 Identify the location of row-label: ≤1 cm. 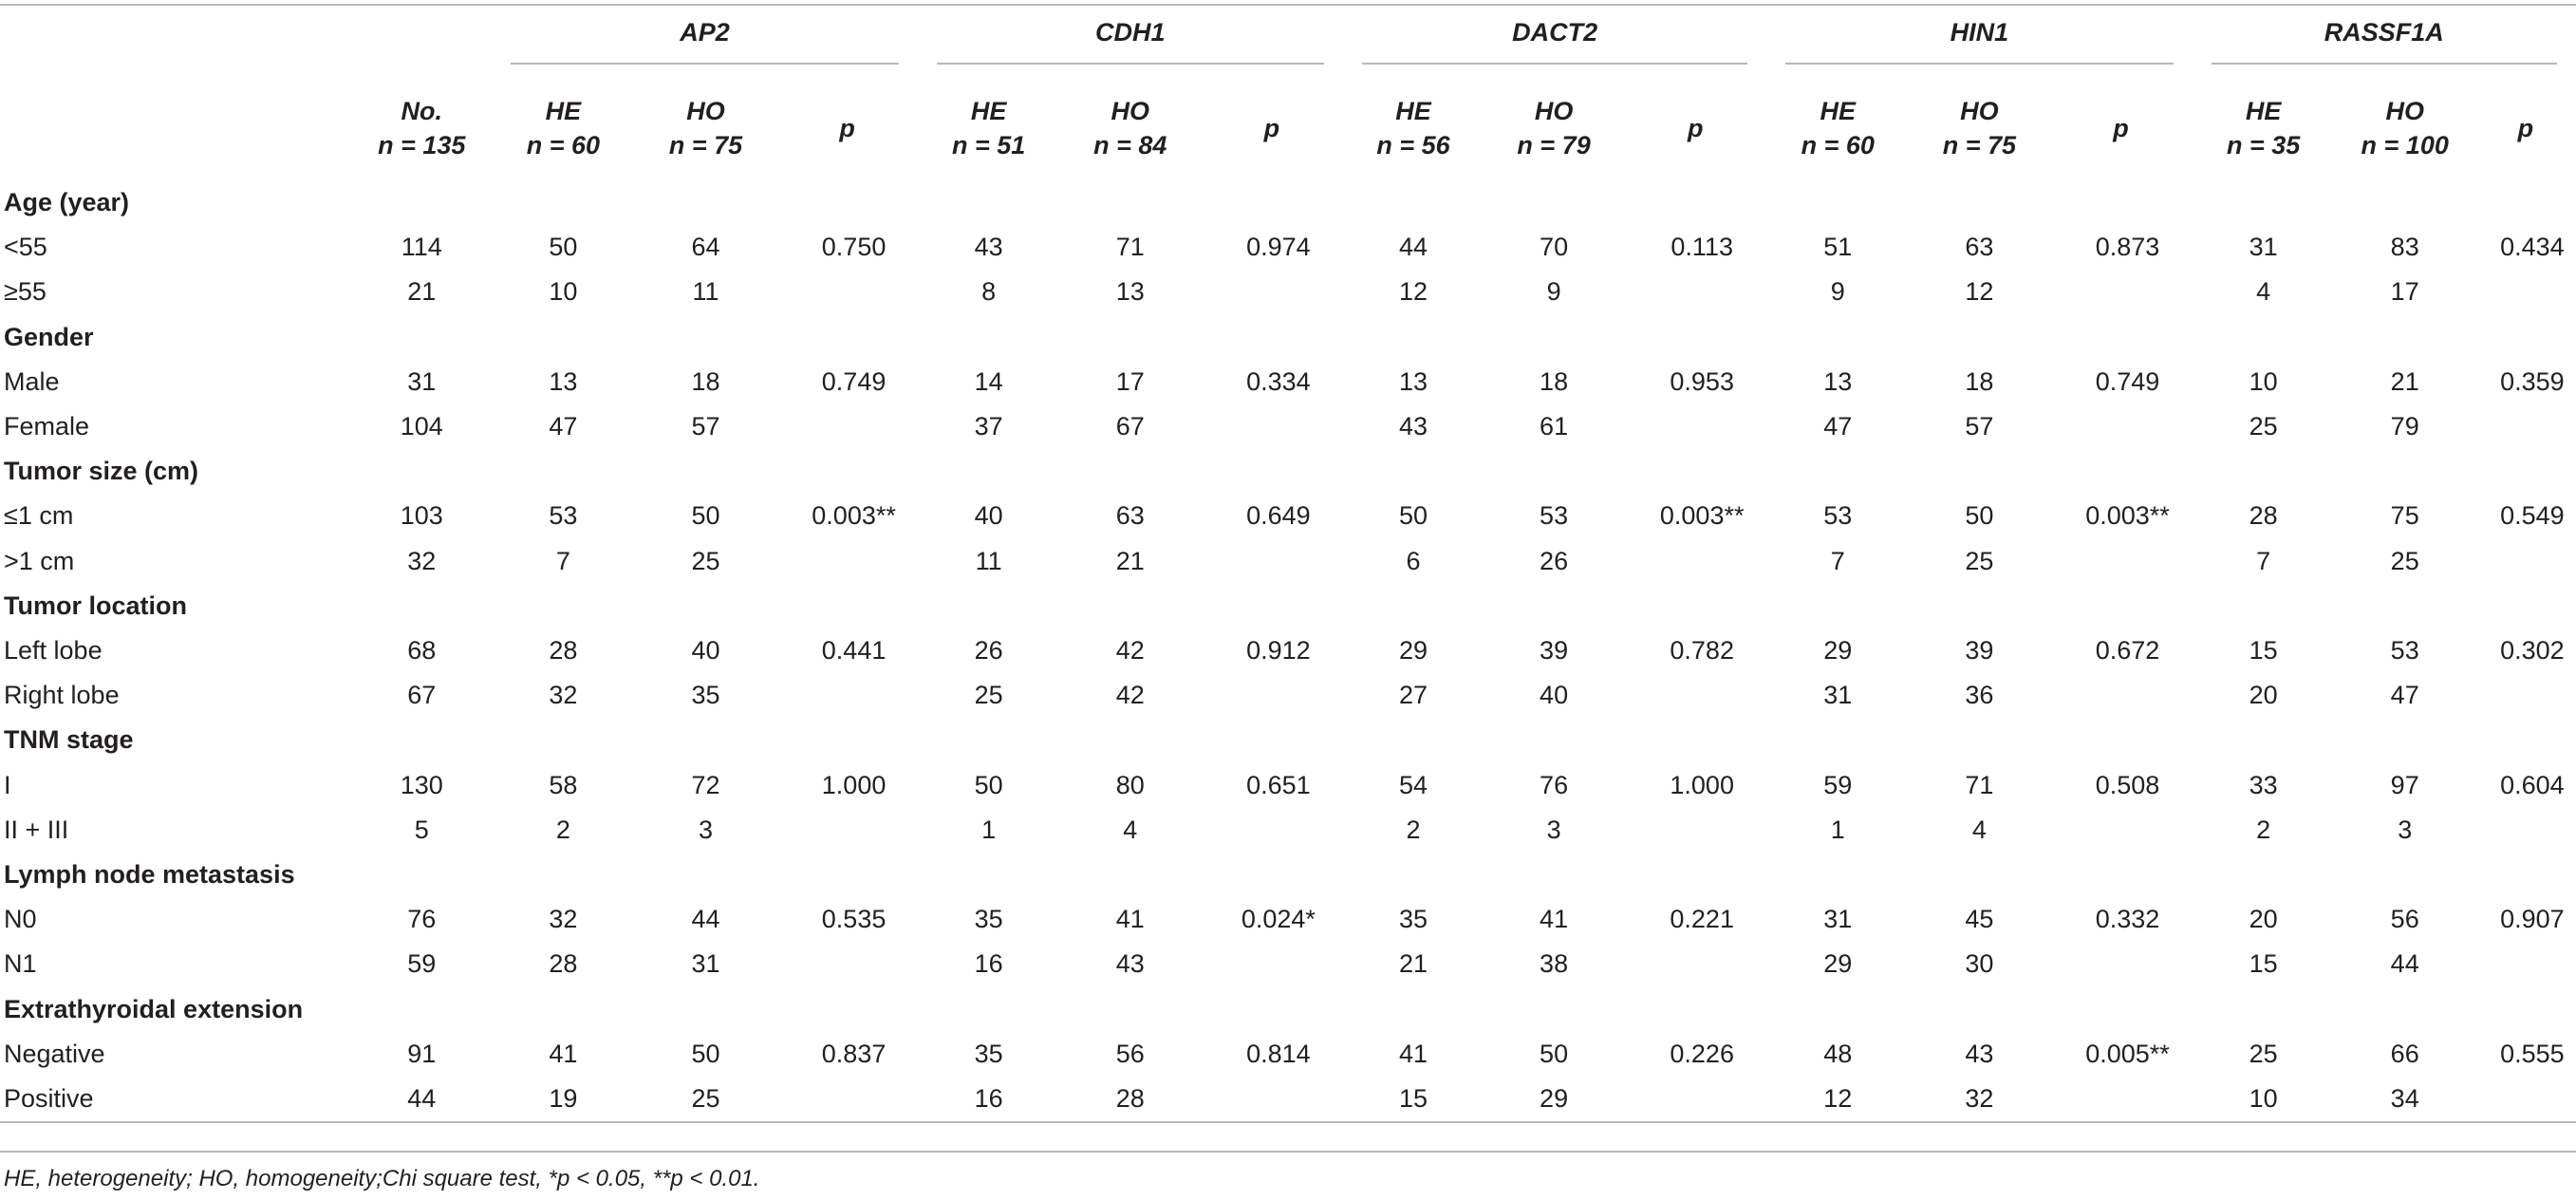
(39, 516).